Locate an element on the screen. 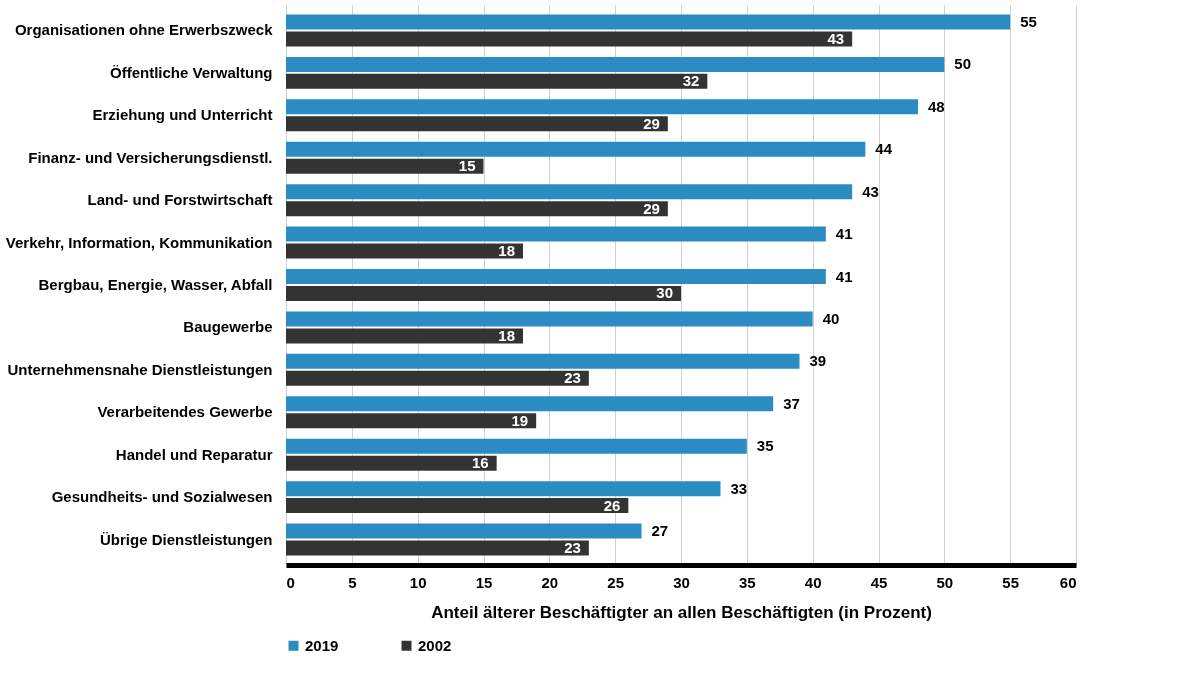 This screenshot has height=700, width=1193. y-tick-label: Finanz- und Versicherungsdienstl. is located at coordinates (150, 157).